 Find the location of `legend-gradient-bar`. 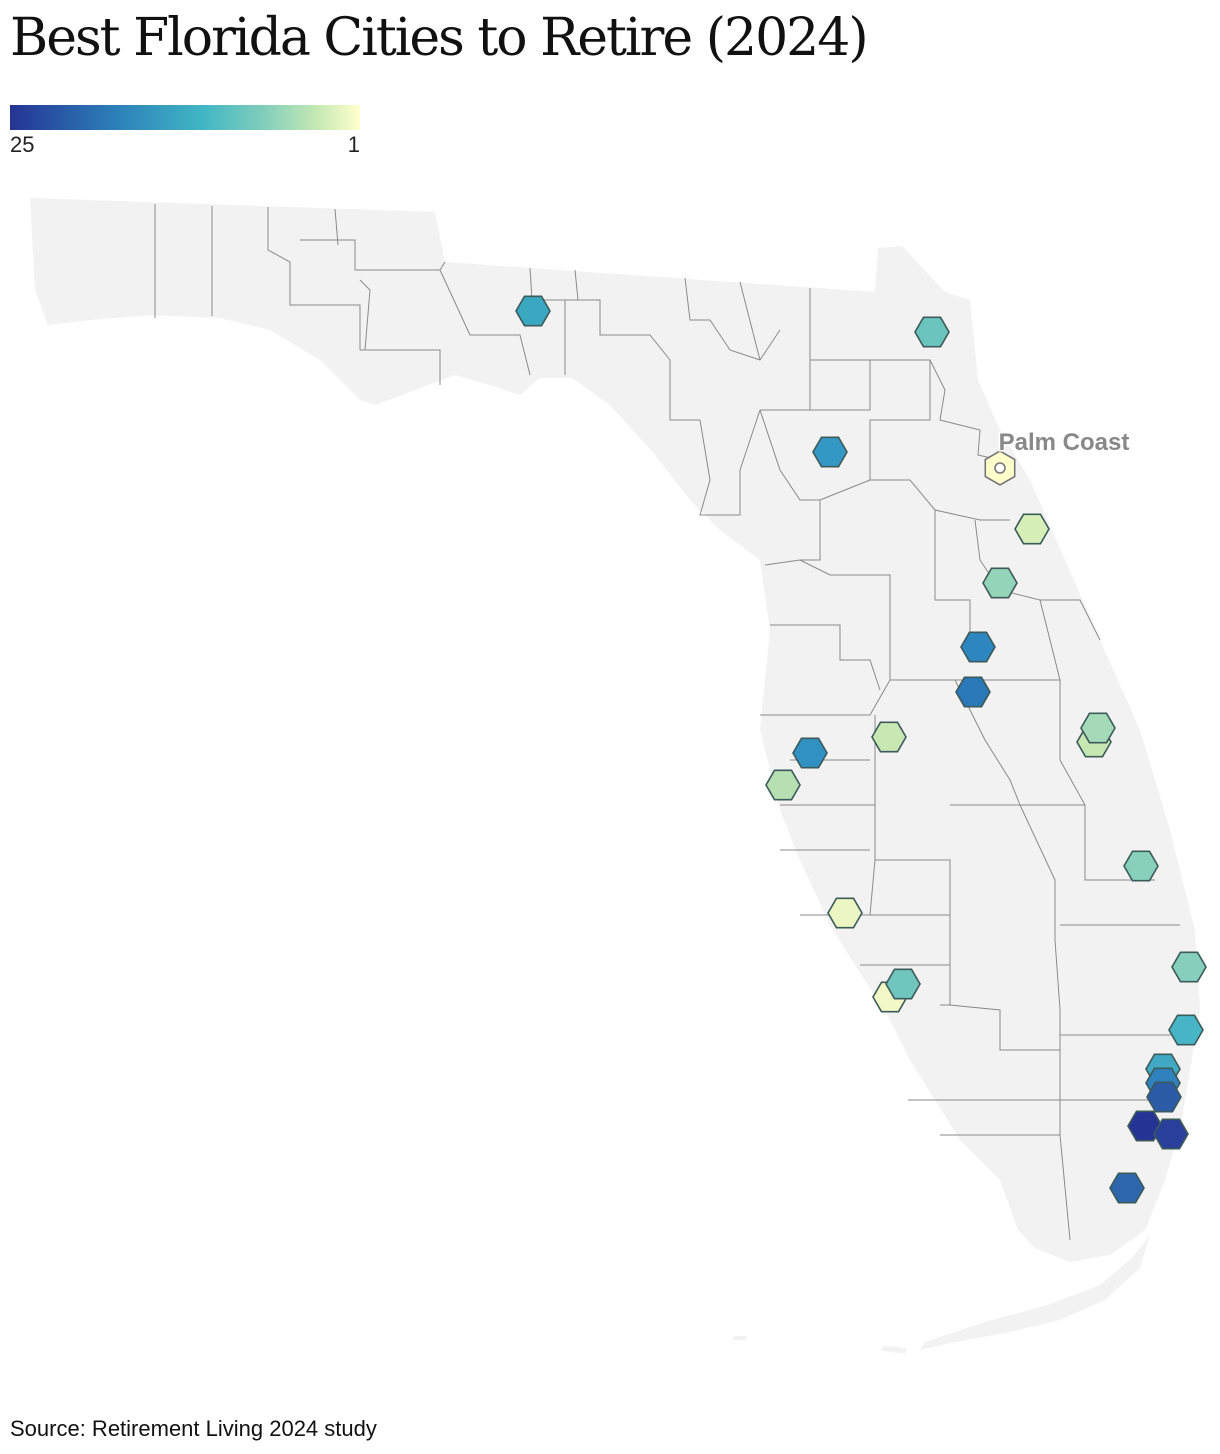

legend-gradient-bar is located at coordinates (185, 117).